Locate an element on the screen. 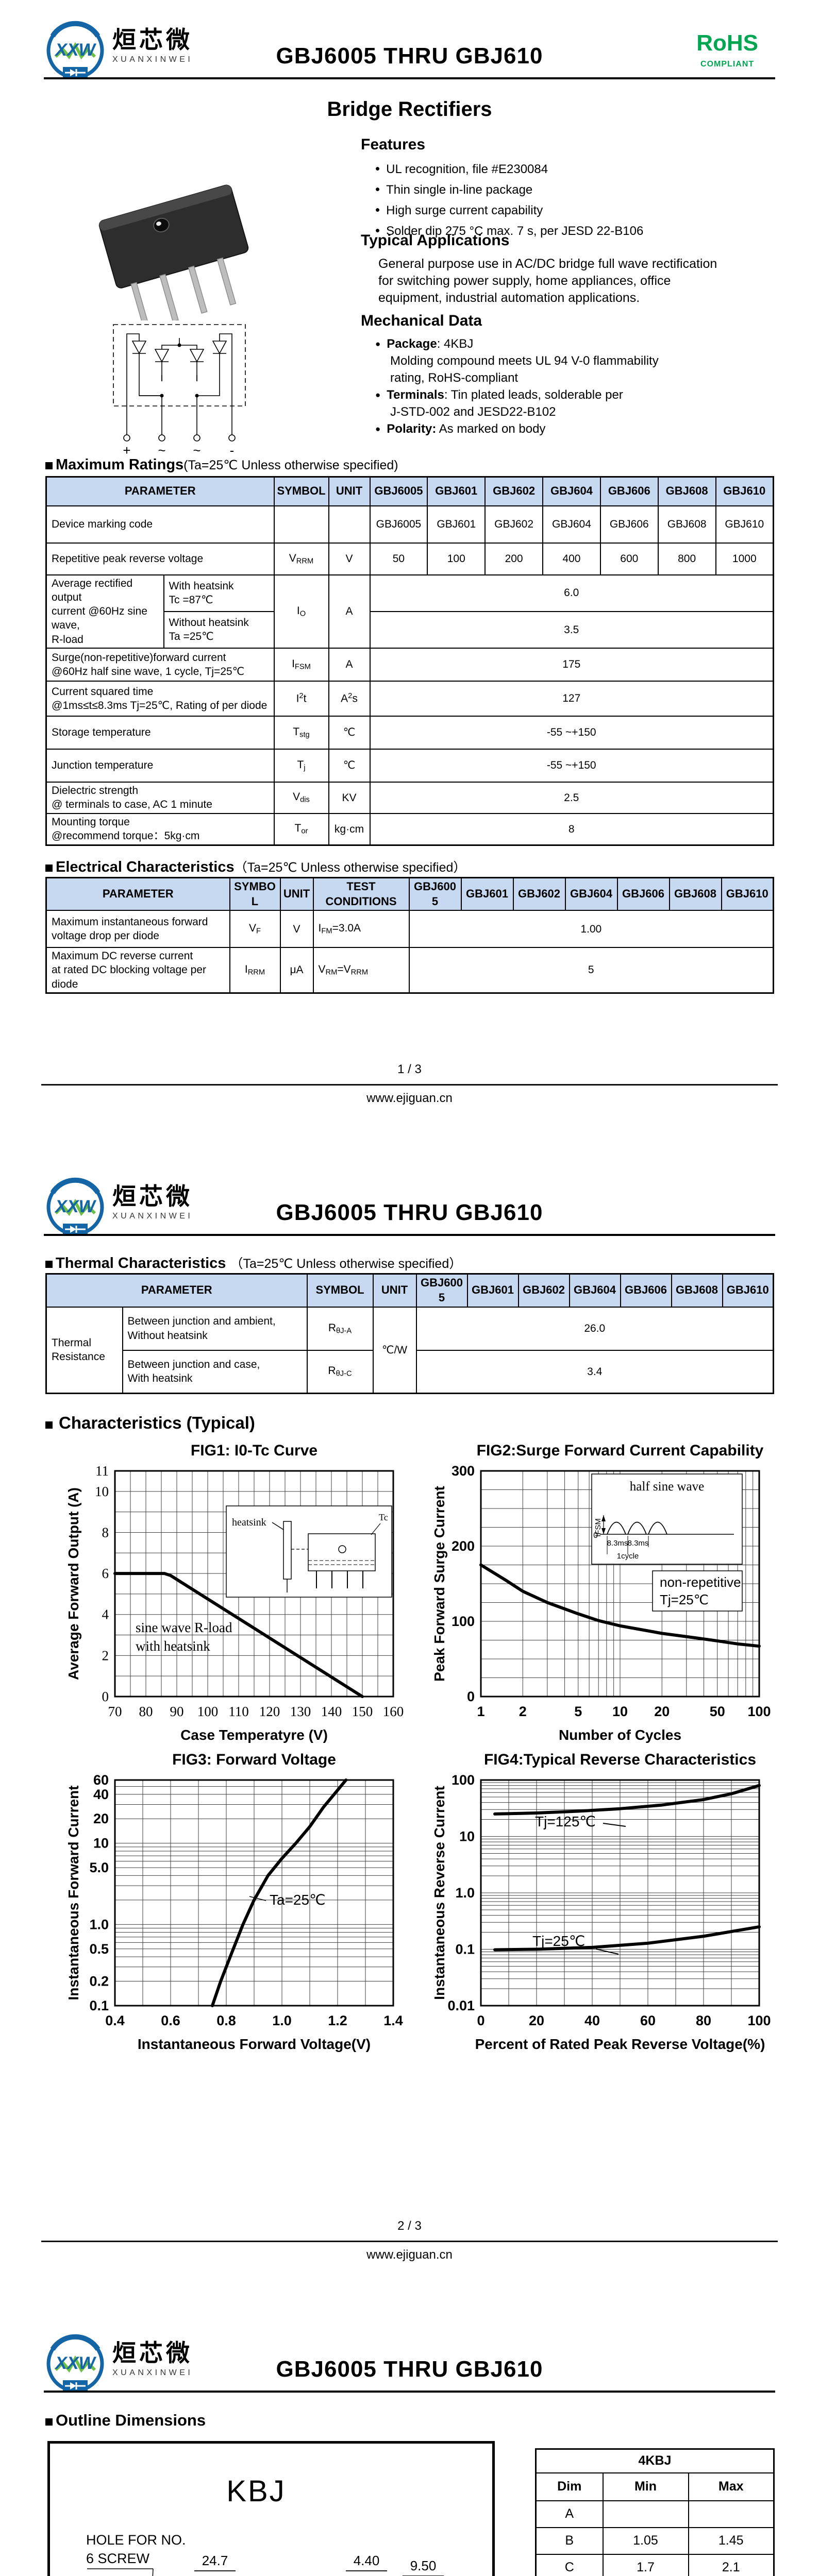 This screenshot has width=819, height=2576. company-logo: XXW is located at coordinates (75, 2363).